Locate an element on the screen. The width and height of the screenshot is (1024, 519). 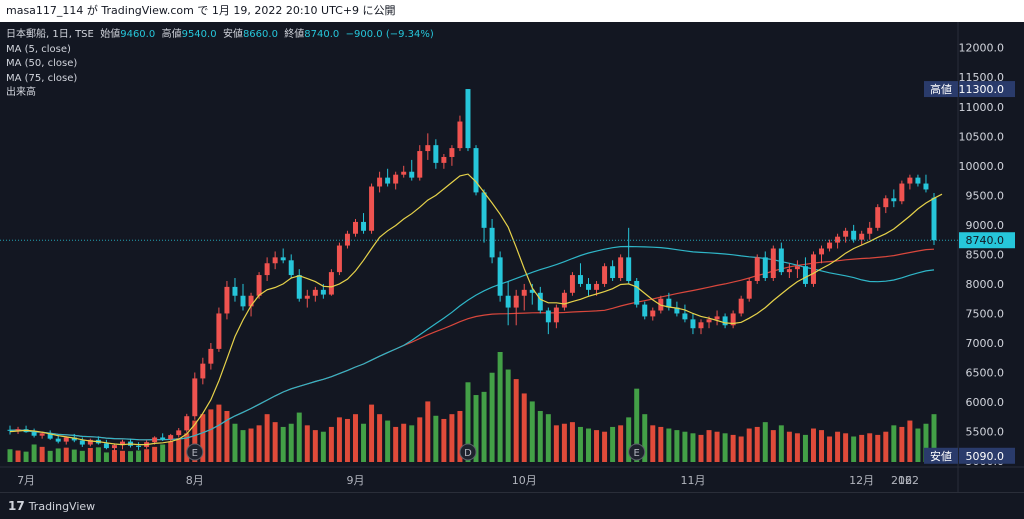
legend-ma50: MA (50, close) is located at coordinates (42, 63).